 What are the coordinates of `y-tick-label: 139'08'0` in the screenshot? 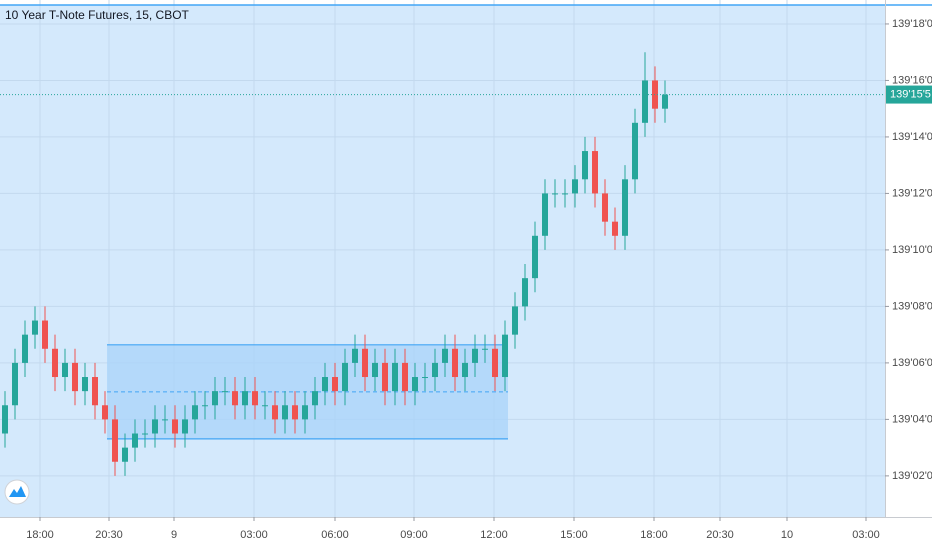 It's located at (912, 306).